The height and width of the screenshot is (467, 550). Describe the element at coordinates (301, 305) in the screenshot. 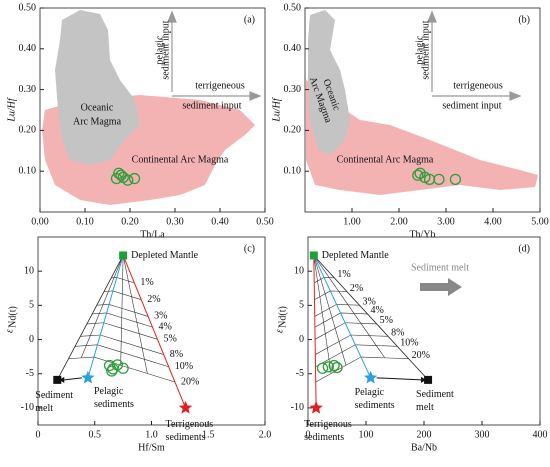

I see `y-tick-label: 5` at that location.